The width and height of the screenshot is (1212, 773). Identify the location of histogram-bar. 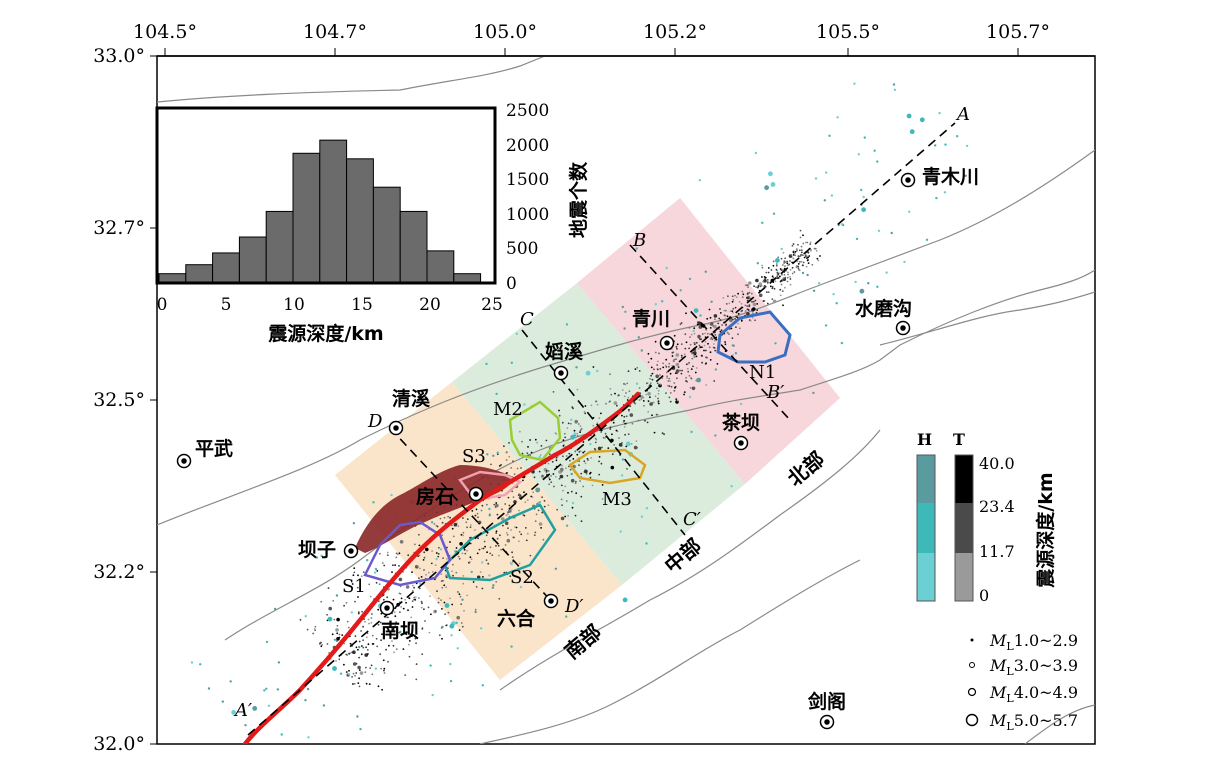
(306, 217).